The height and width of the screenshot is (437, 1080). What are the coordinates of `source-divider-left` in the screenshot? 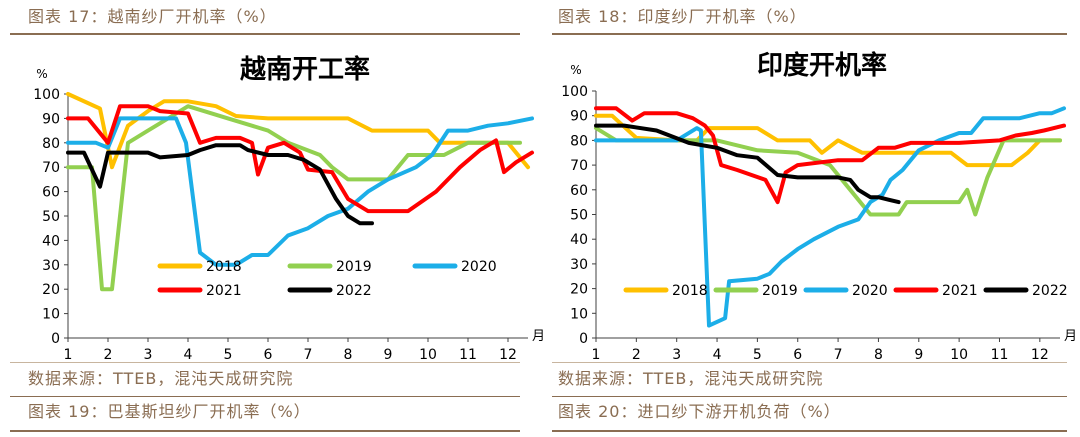 It's located at (265, 362).